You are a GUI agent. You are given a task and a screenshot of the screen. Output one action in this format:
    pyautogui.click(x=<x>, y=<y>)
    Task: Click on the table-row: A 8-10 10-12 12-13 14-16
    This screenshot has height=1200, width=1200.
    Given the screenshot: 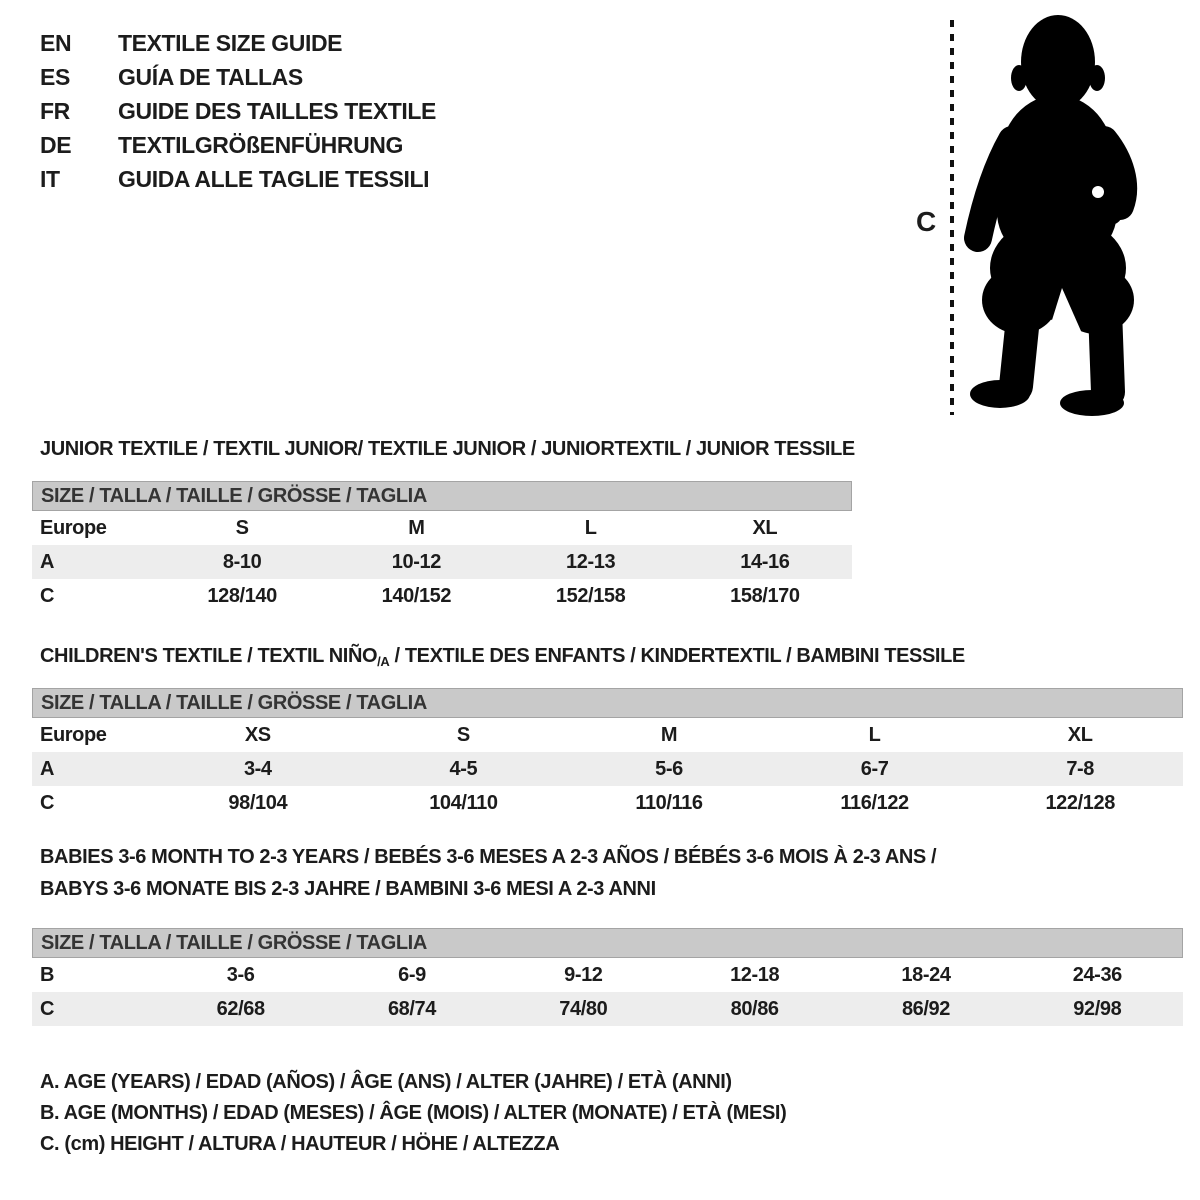 What is the action you would take?
    pyautogui.click(x=442, y=562)
    